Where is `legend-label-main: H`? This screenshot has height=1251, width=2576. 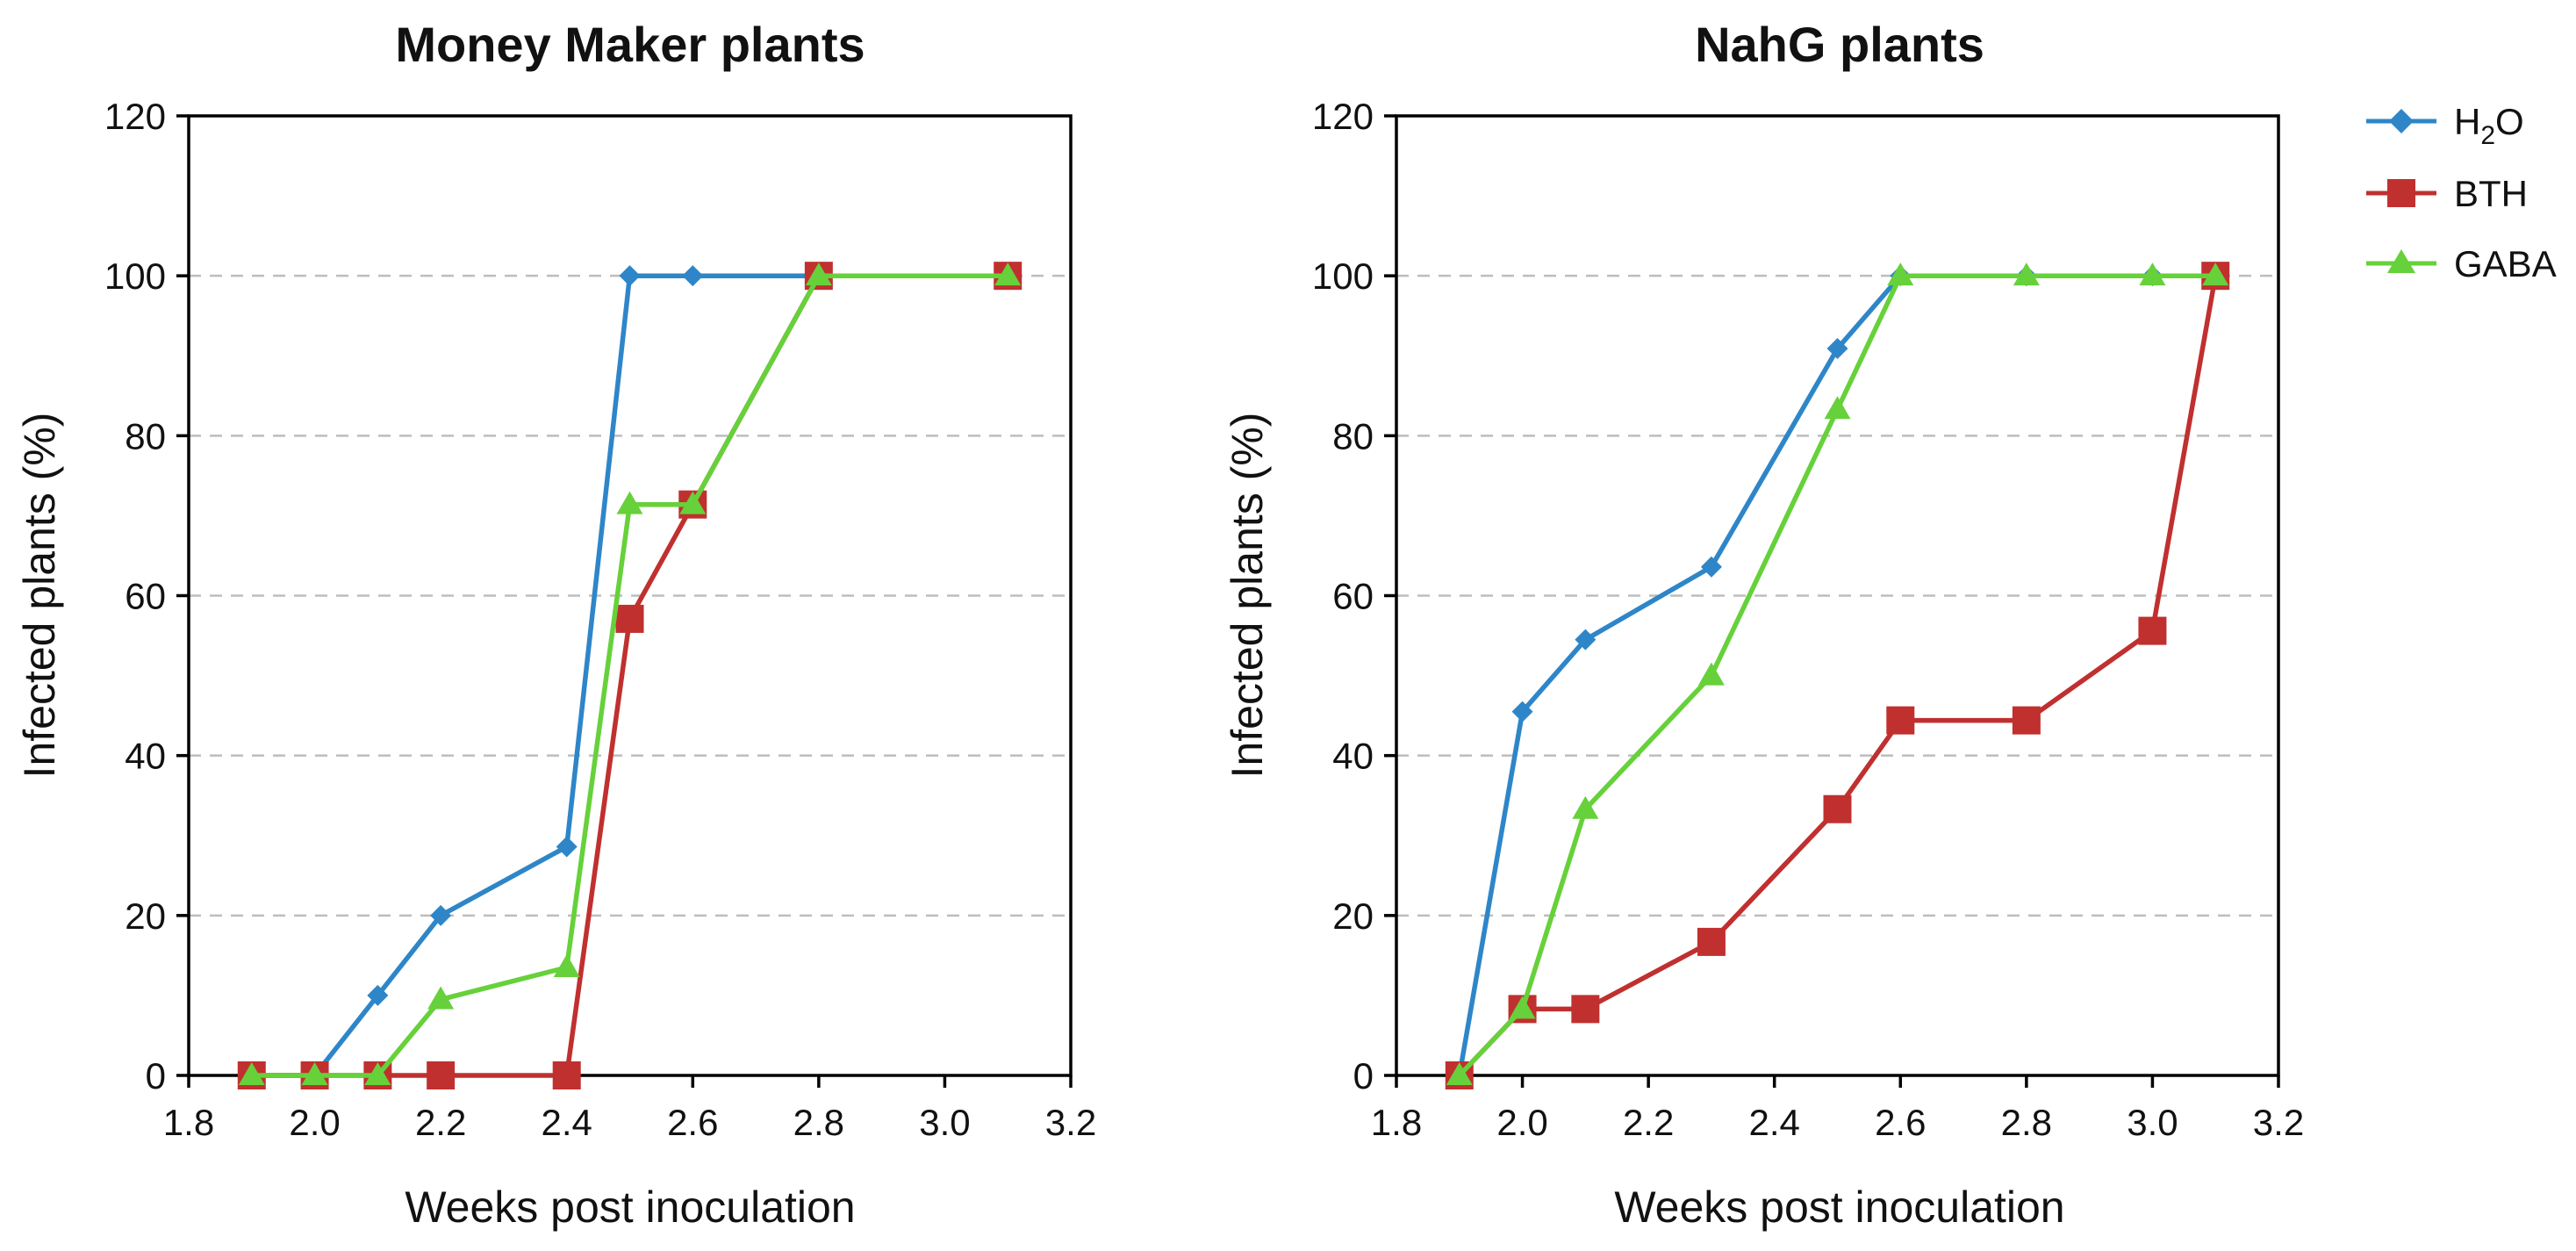
legend-label-main: H is located at coordinates (2467, 121).